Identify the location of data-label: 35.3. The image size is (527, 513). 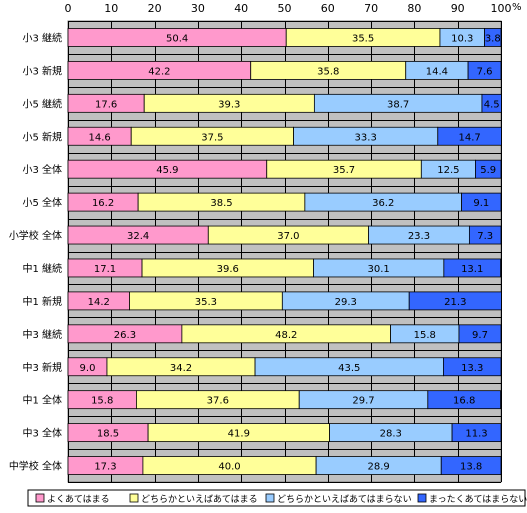
(206, 302).